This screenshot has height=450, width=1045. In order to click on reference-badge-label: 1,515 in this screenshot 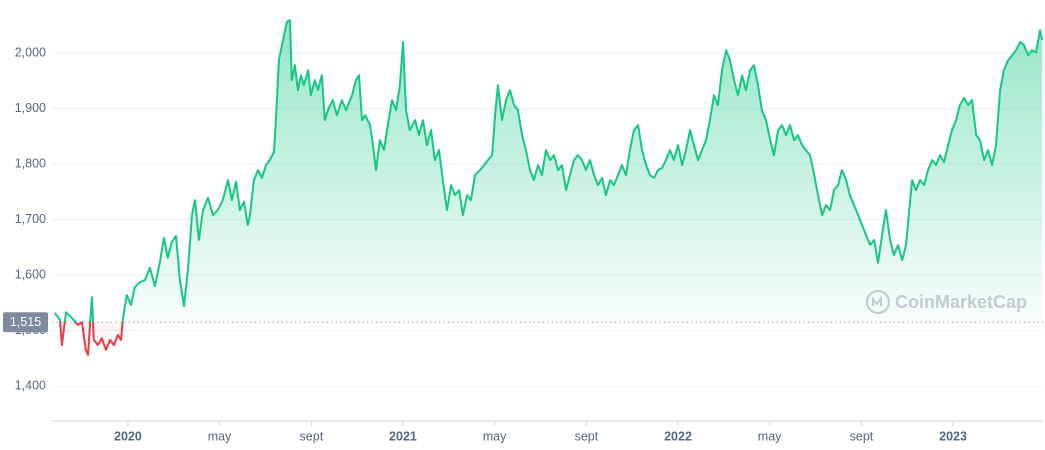, I will do `click(25, 322)`.